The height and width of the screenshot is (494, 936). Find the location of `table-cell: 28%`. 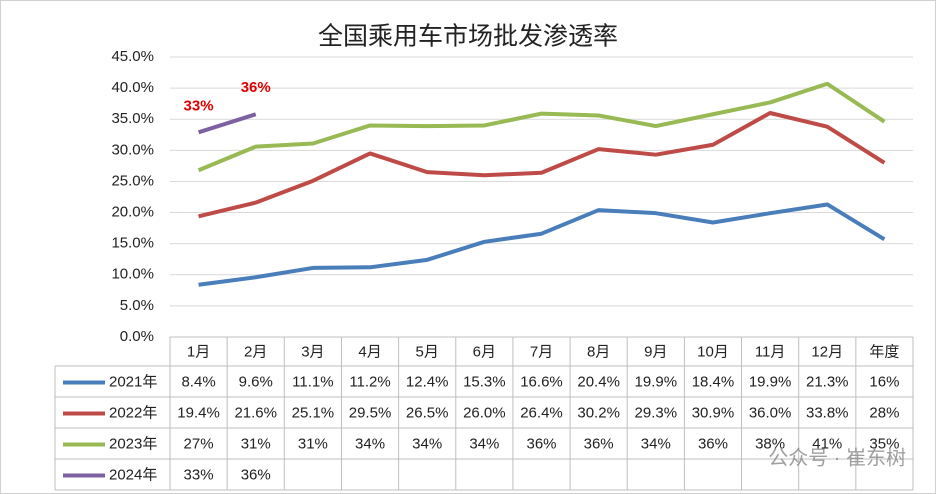

table-cell: 28% is located at coordinates (884, 412).